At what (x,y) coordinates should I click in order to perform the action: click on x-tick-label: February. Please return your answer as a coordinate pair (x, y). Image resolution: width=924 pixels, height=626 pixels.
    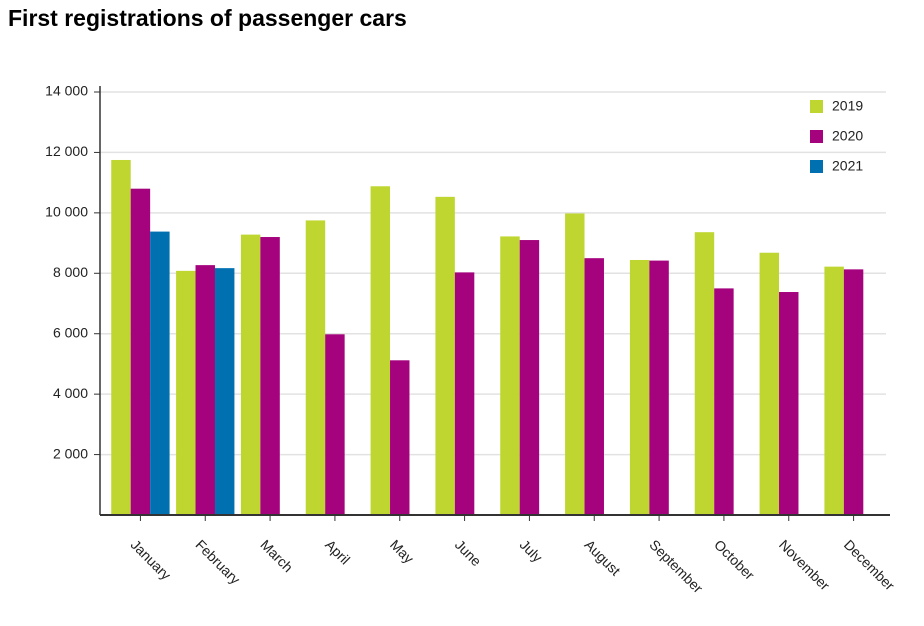
    Looking at the image, I should click on (218, 561).